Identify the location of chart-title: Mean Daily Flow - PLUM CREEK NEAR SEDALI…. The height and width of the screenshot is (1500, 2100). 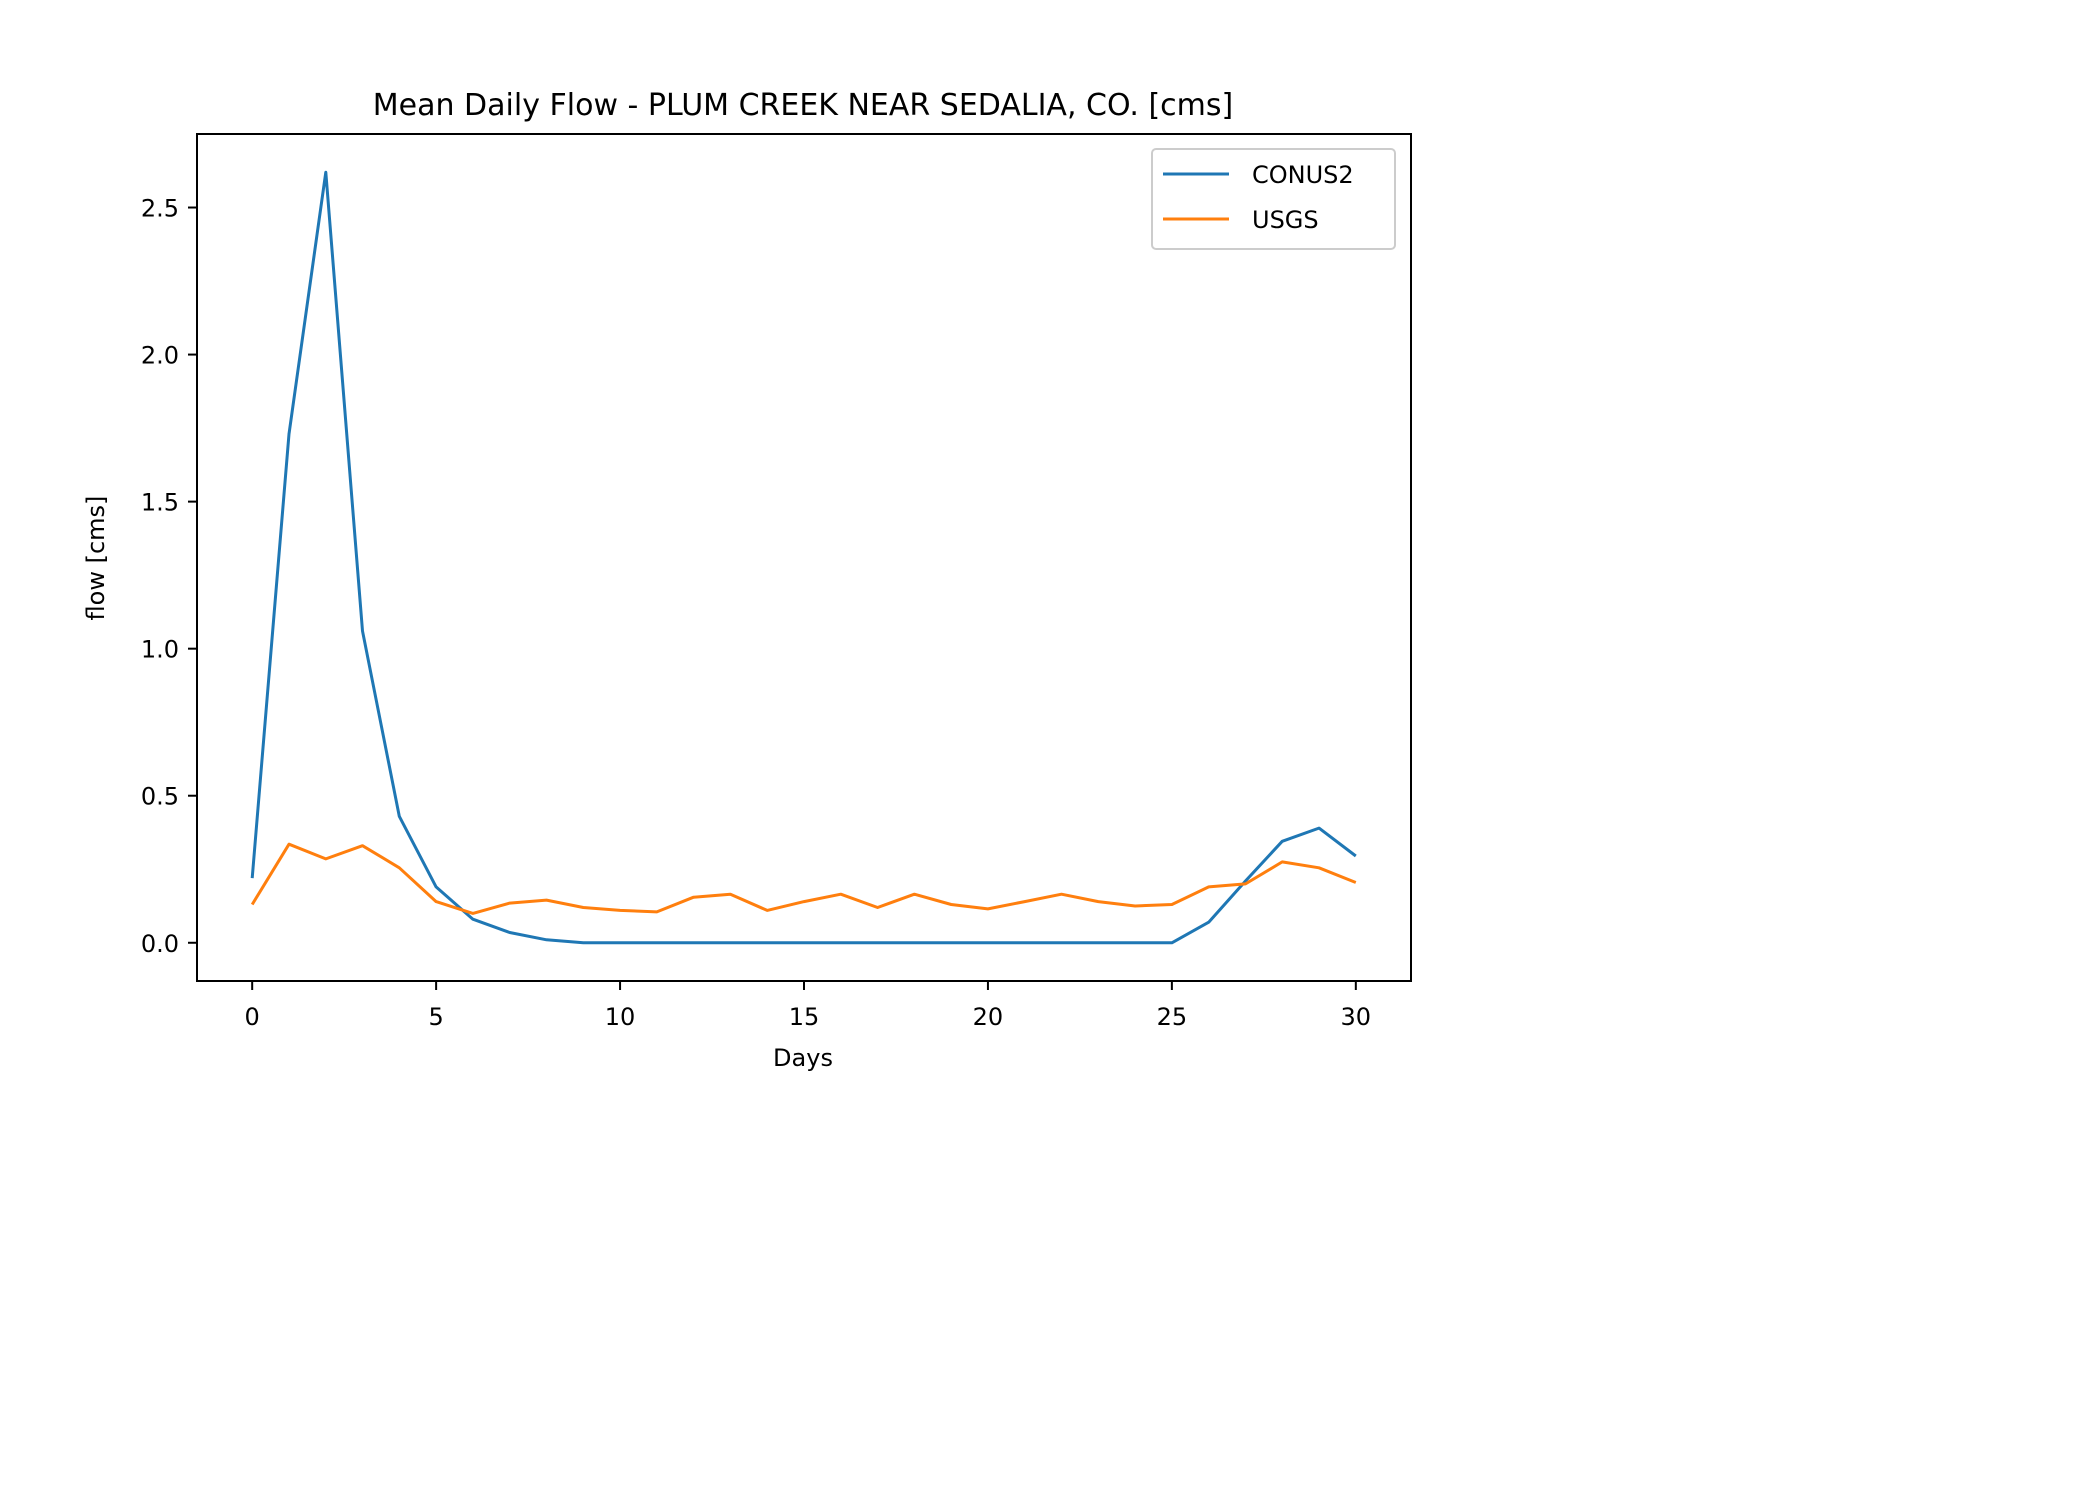
(803, 105).